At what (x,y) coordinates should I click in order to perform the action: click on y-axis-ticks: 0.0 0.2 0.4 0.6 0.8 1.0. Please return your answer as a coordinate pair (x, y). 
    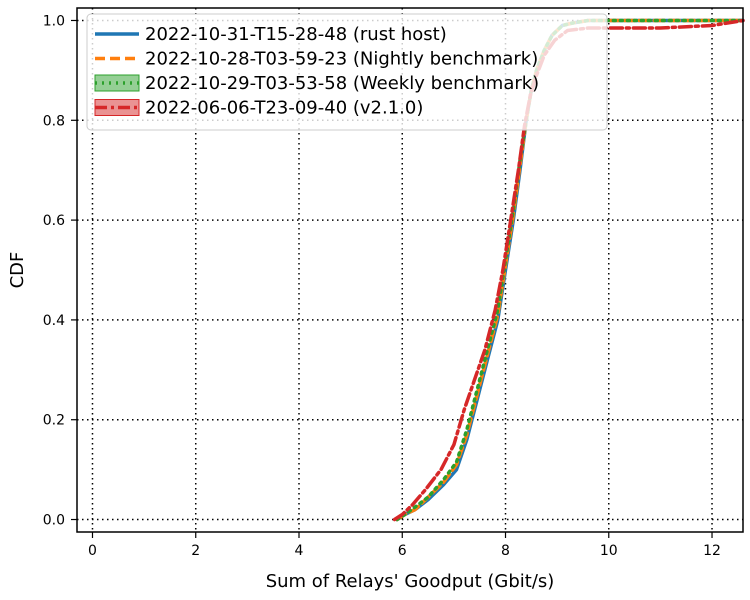
    Looking at the image, I should click on (60, 271).